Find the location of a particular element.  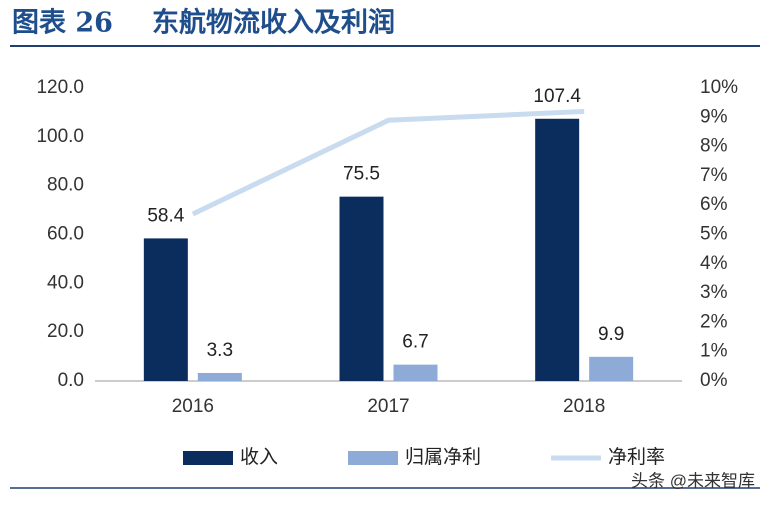

y-tick-label: 20.0 is located at coordinates (65, 331).